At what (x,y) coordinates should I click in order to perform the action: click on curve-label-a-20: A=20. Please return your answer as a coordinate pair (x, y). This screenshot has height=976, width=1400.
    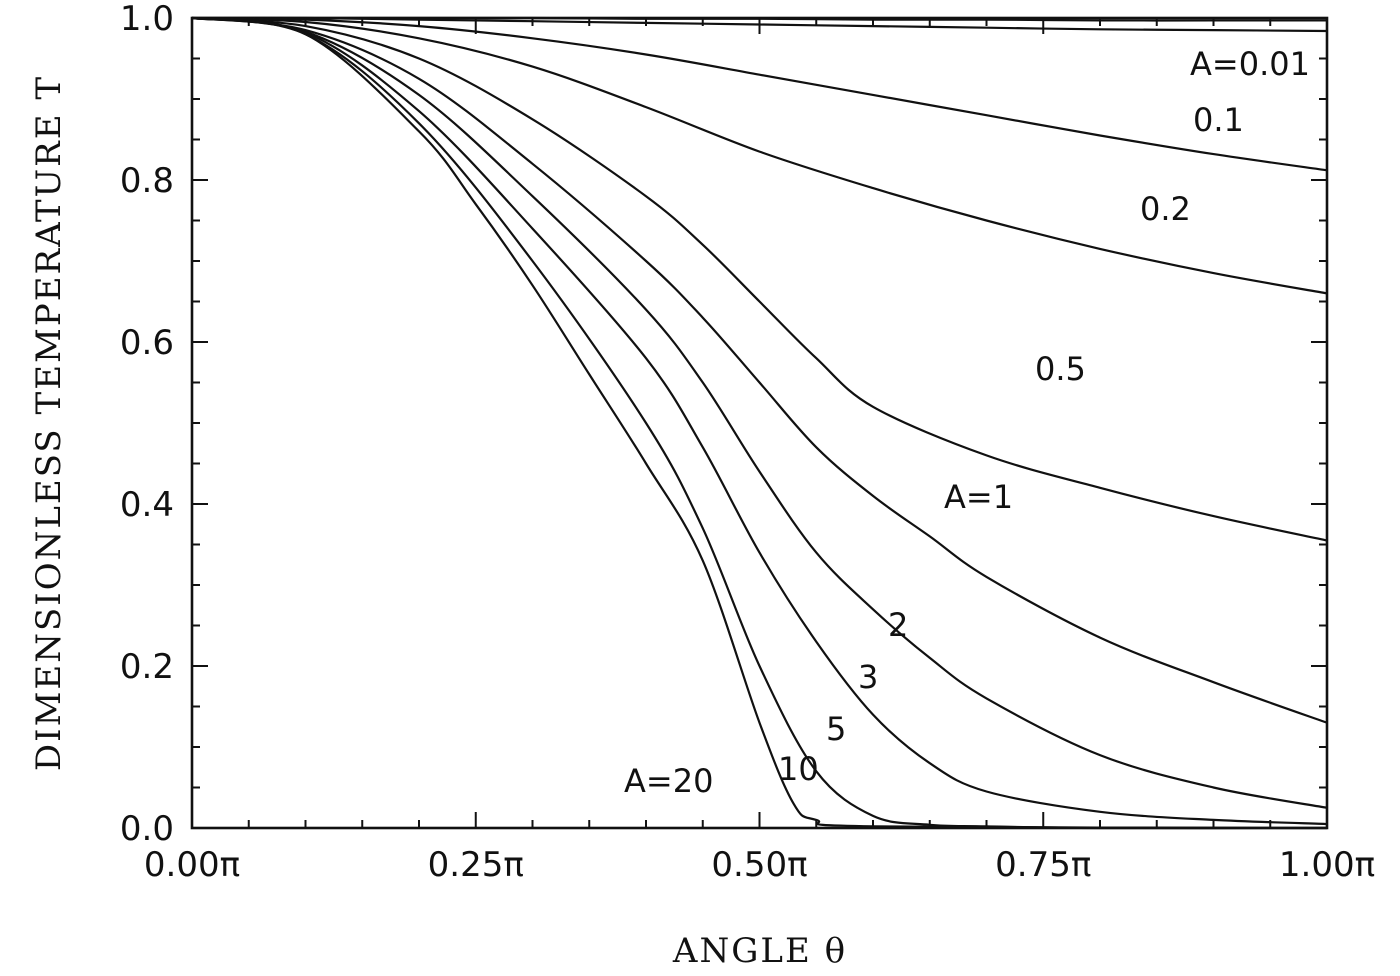
    Looking at the image, I should click on (668, 781).